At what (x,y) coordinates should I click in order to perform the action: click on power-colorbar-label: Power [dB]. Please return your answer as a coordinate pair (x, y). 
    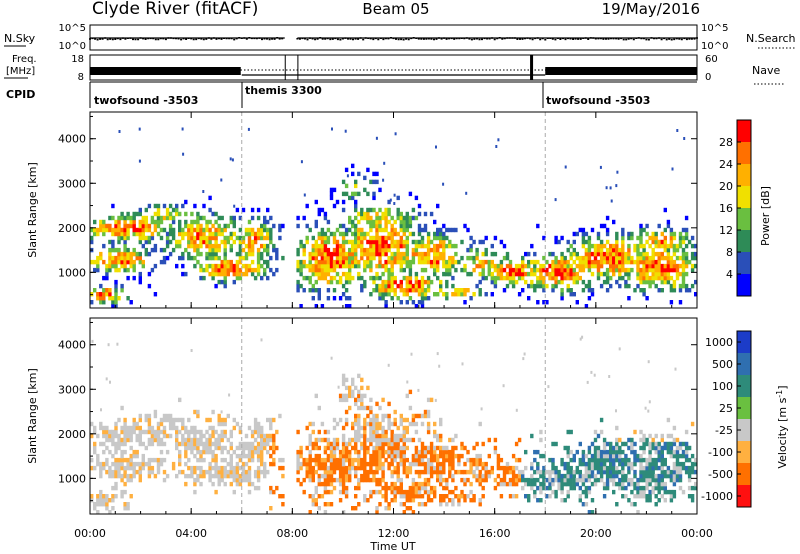
    Looking at the image, I should click on (765, 216).